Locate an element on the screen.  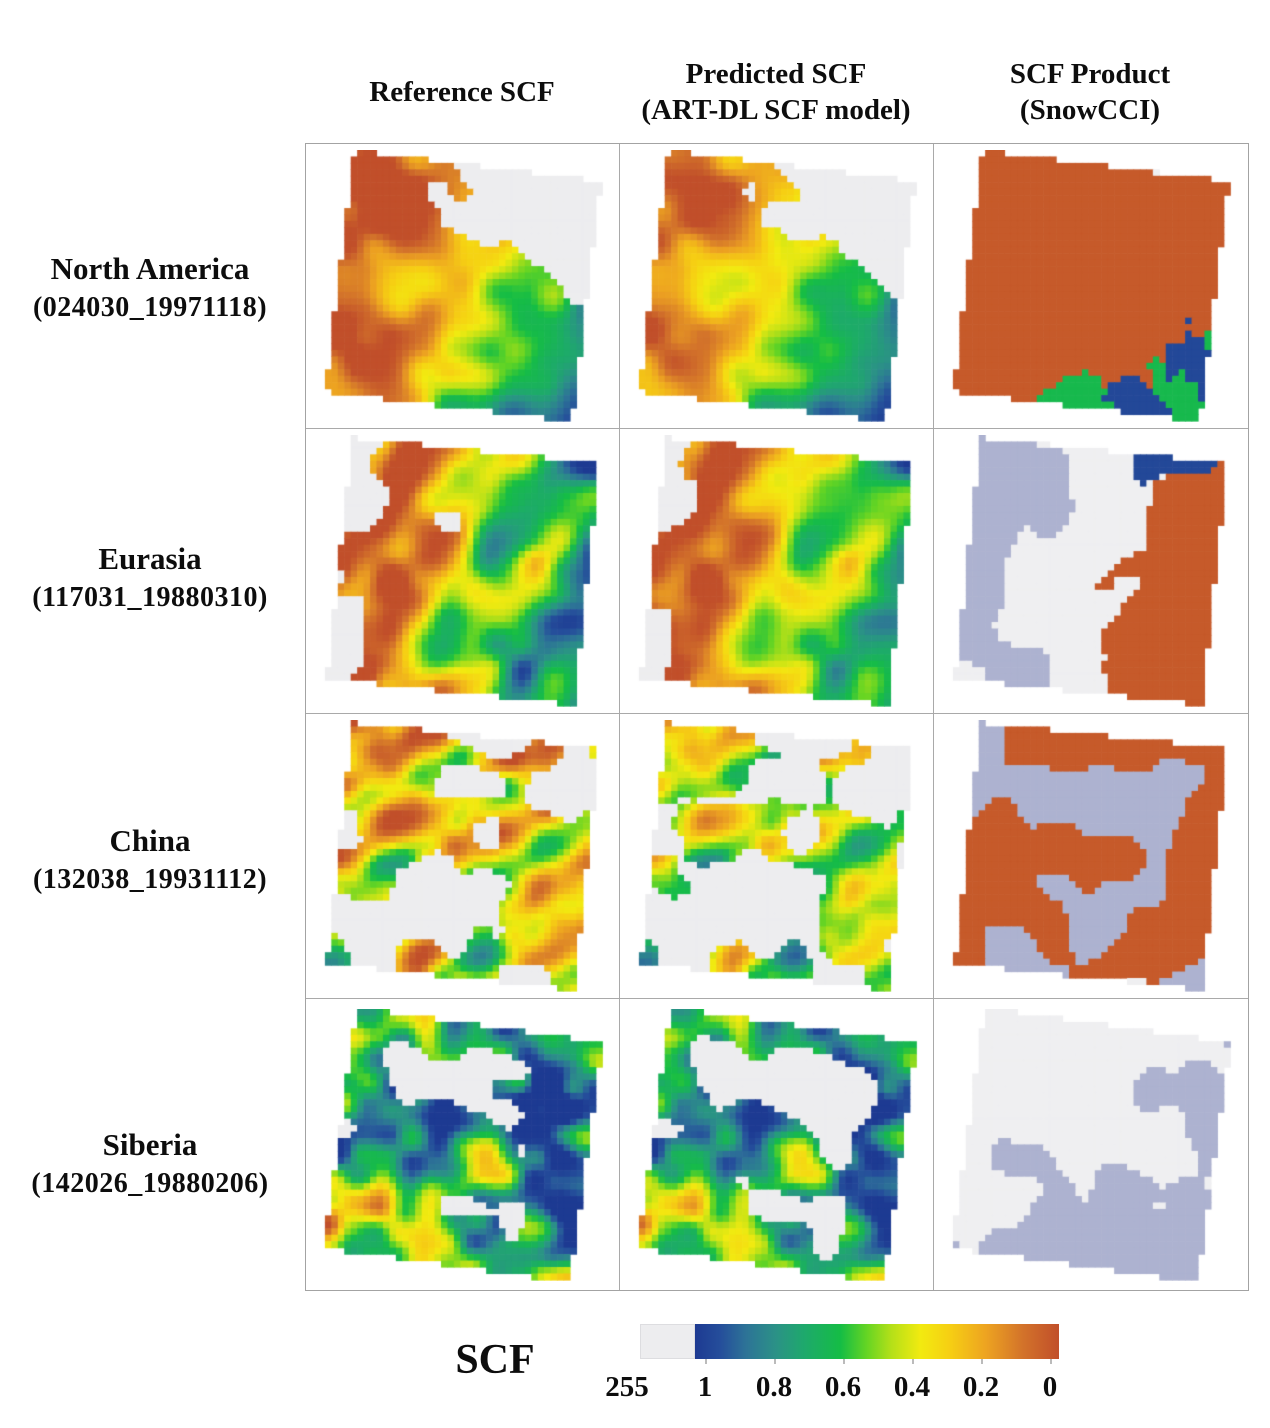
map-china-reference is located at coordinates (462, 856).